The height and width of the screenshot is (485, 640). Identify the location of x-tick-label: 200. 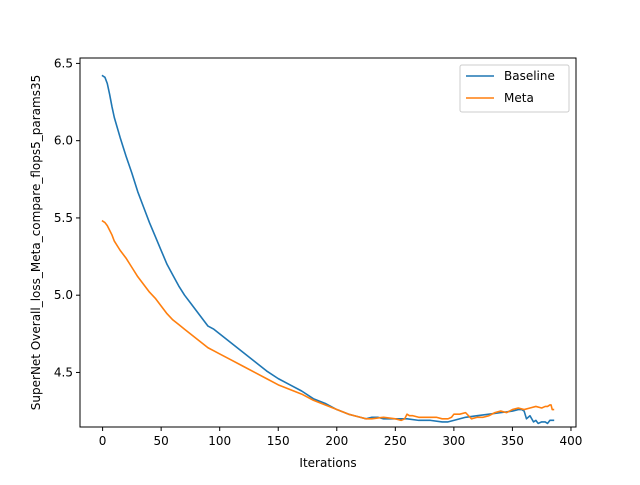
(336, 441).